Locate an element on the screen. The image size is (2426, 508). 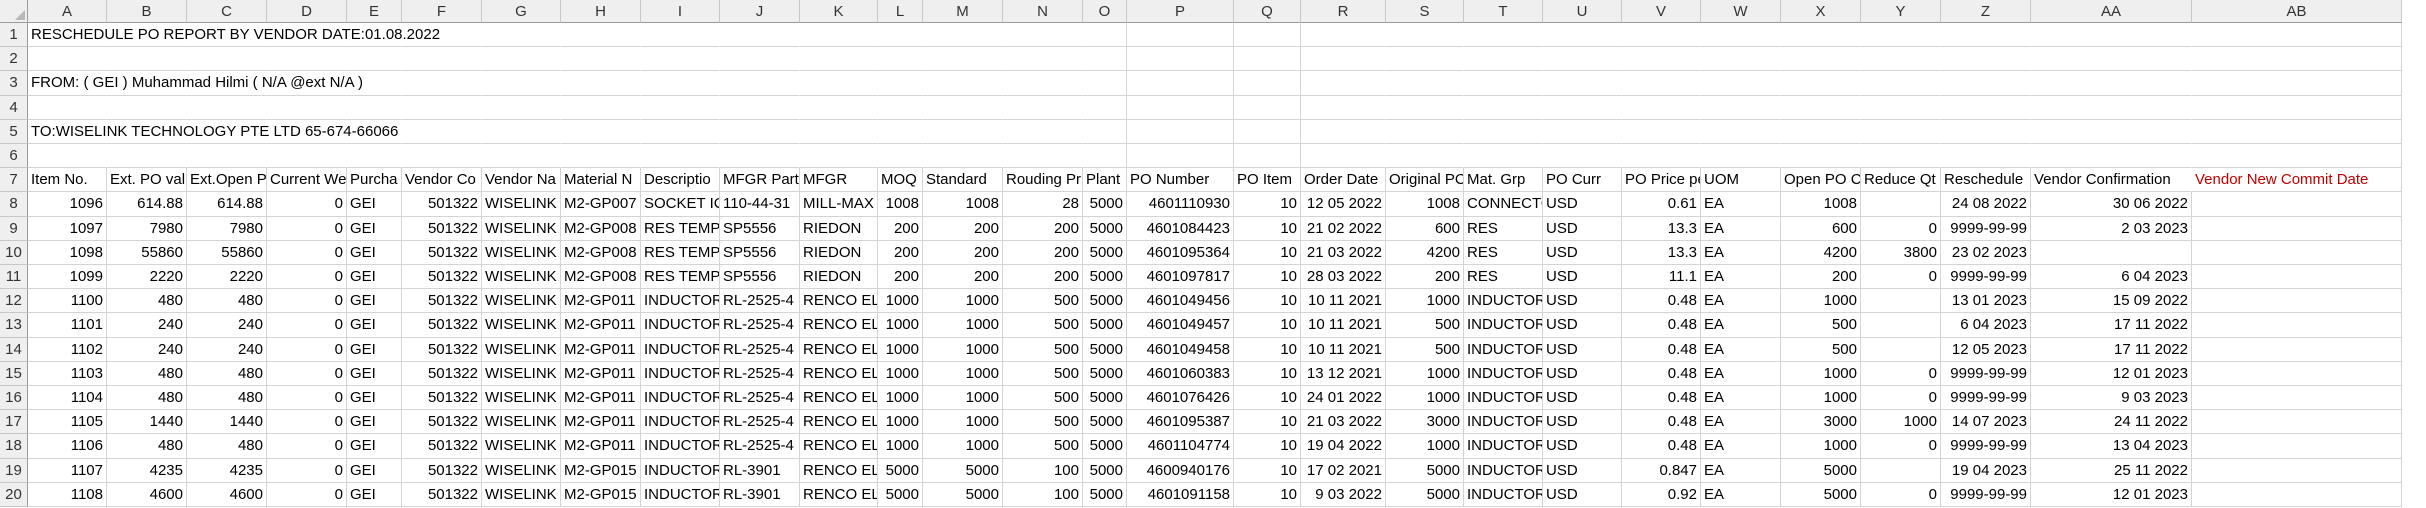
cell-c2 is located at coordinates (227, 59).